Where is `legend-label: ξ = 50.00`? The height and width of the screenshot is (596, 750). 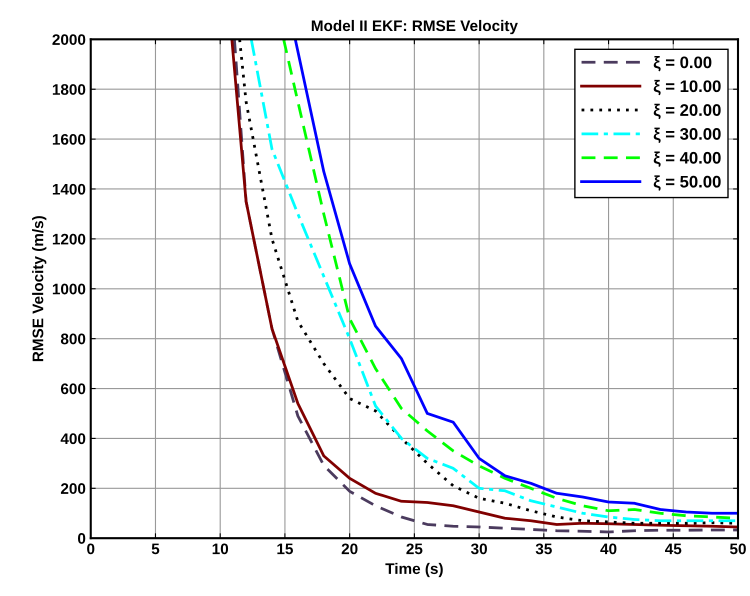
legend-label: ξ = 50.00 is located at coordinates (687, 183).